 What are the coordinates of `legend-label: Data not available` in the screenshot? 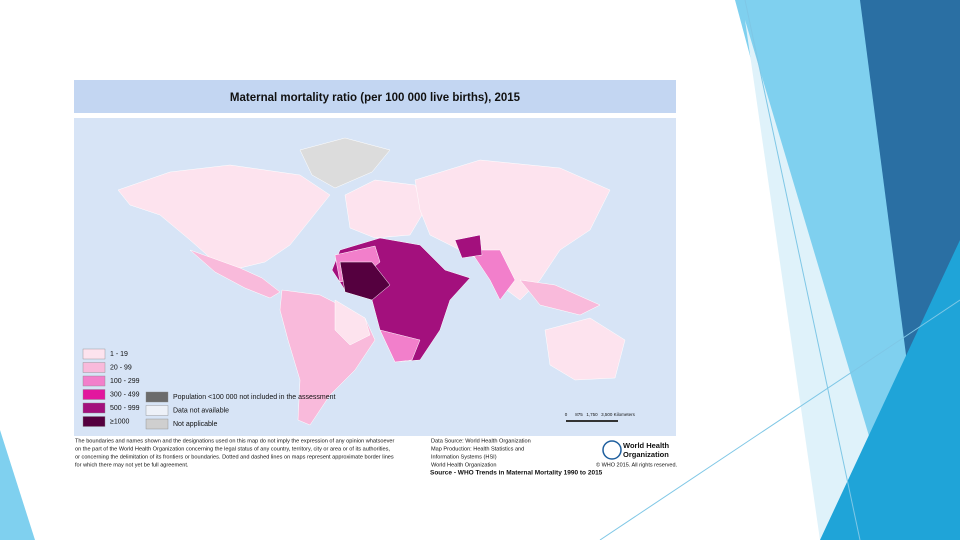 It's located at (201, 410).